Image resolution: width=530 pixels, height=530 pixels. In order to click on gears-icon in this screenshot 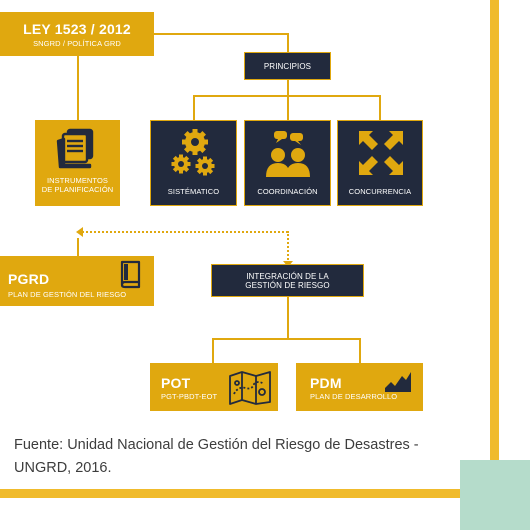, I will do `click(193, 152)`.